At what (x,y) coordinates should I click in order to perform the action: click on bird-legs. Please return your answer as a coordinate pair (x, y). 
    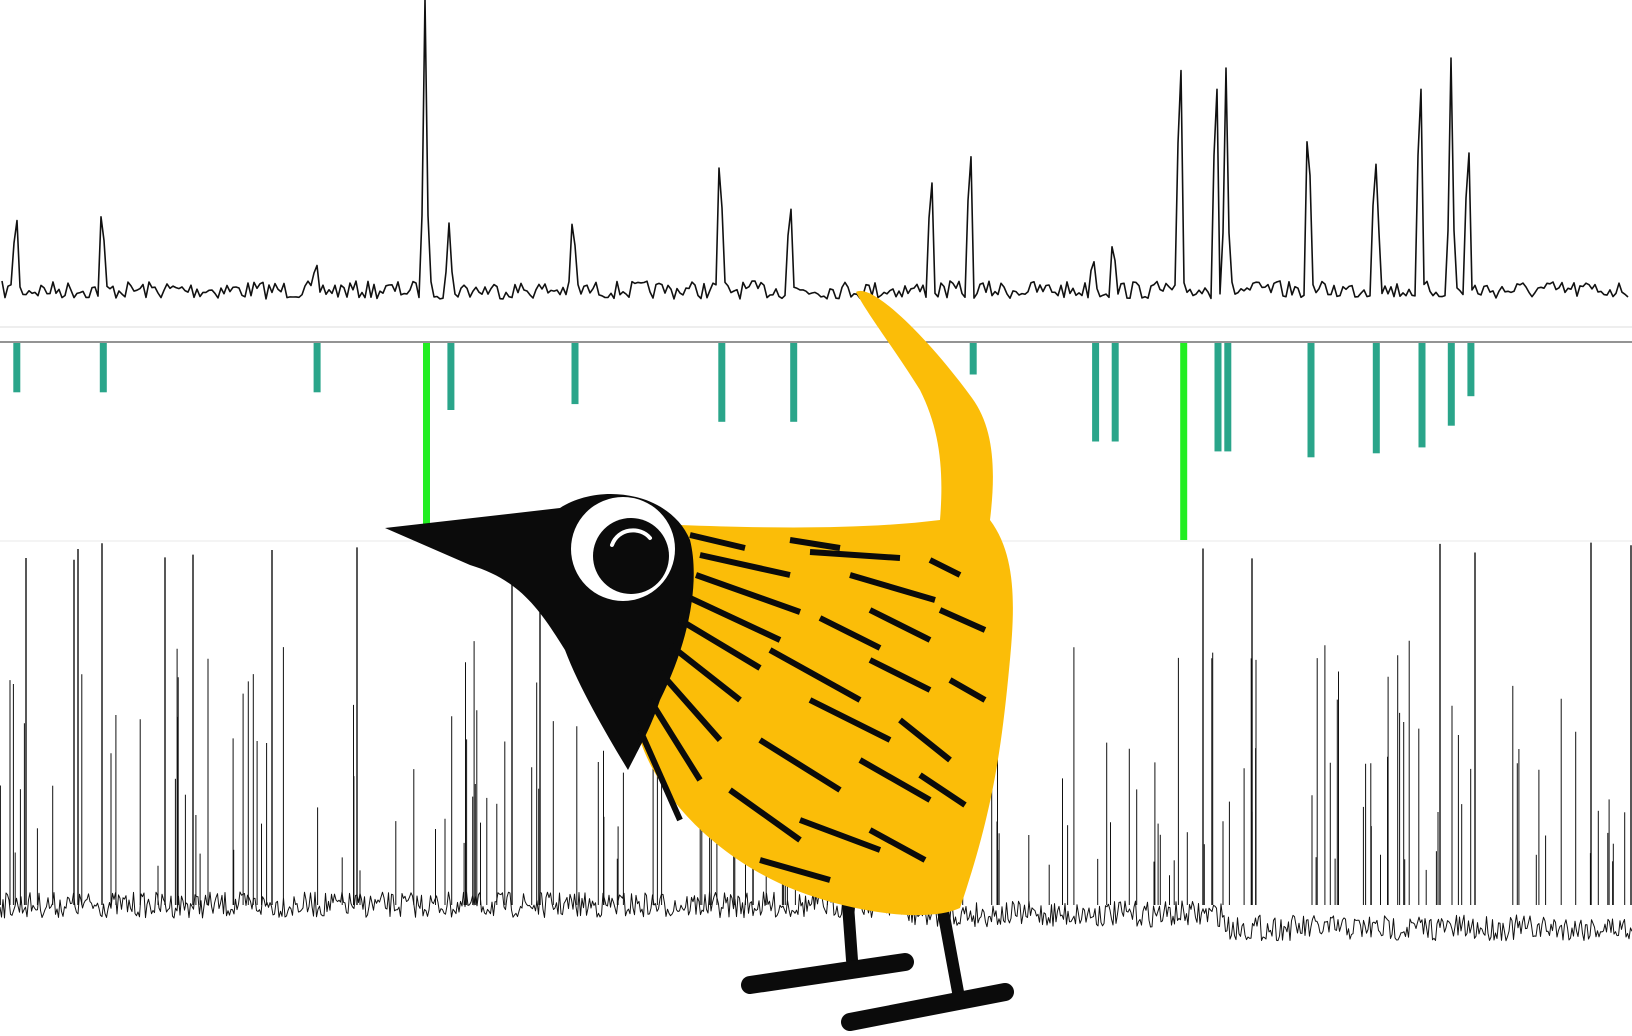
    Looking at the image, I should click on (877, 965).